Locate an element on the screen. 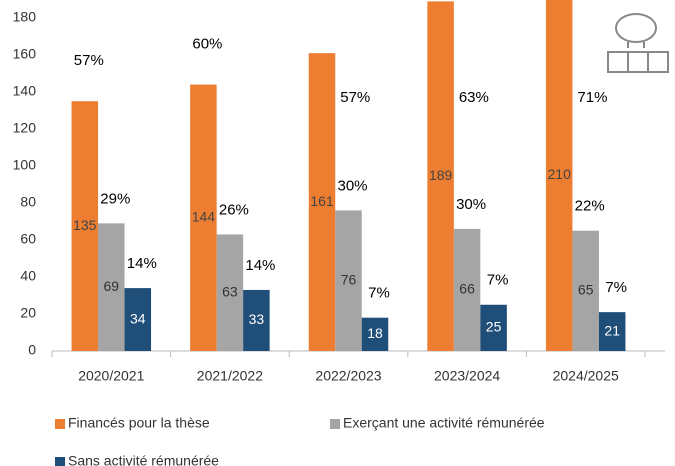 The width and height of the screenshot is (675, 466). value-label: 76 is located at coordinates (349, 279).